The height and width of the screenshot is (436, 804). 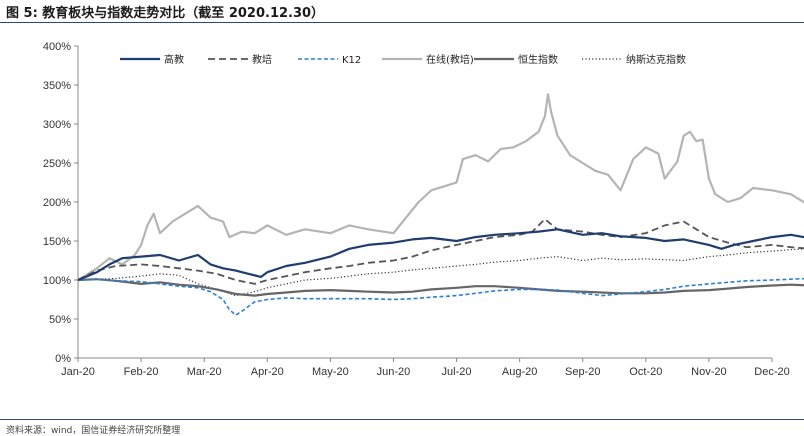 I want to click on x-tick-label: Sep-20, so click(x=582, y=372).